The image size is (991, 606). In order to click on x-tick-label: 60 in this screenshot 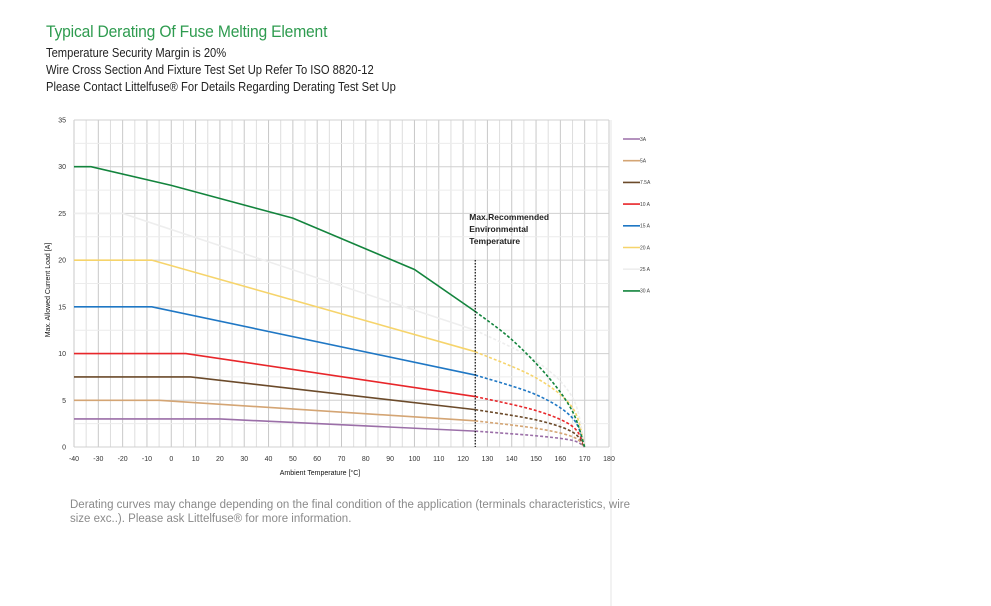, I will do `click(317, 459)`.